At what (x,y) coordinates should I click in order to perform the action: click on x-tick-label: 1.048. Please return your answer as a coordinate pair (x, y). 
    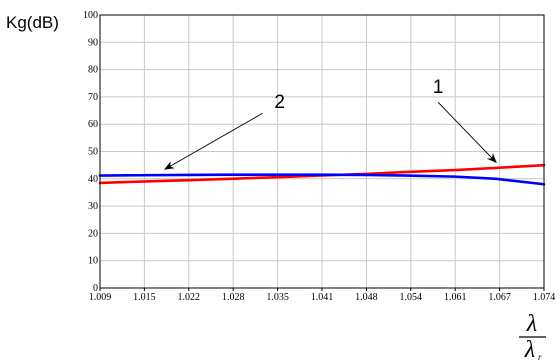
    Looking at the image, I should click on (366, 297).